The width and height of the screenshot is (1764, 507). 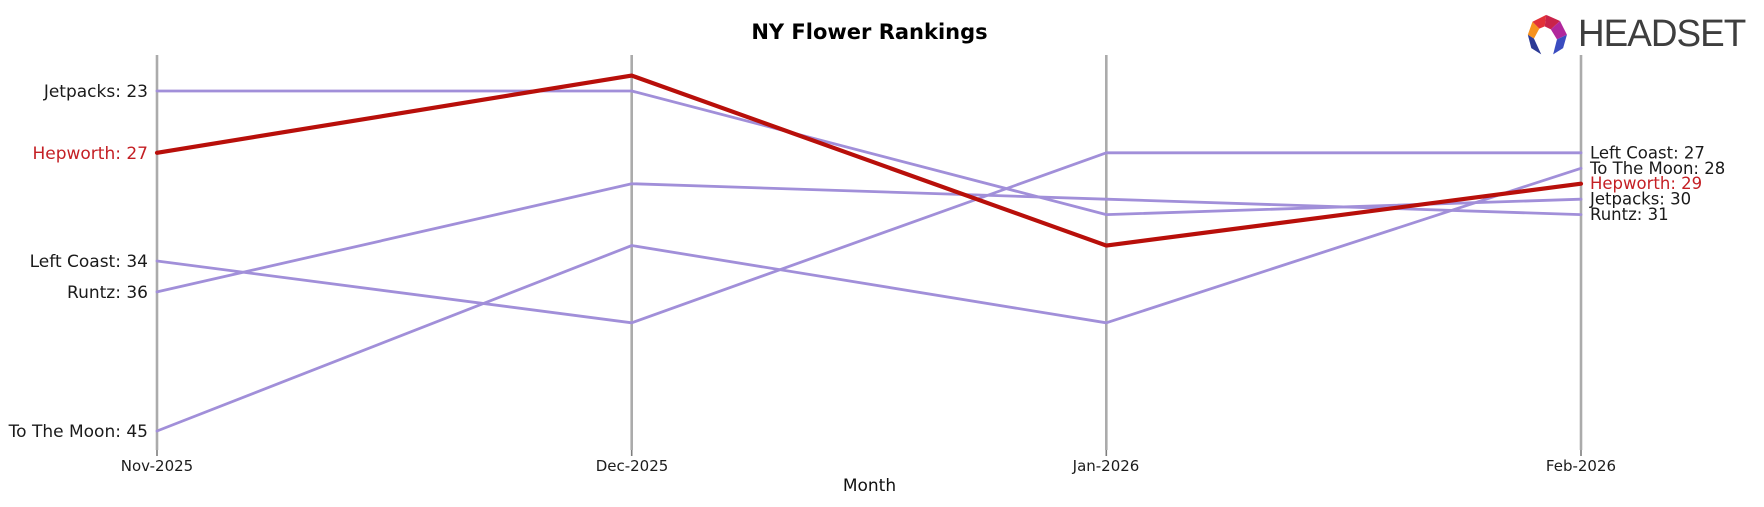 I want to click on headset-logo: HEADSET, so click(x=1637, y=34).